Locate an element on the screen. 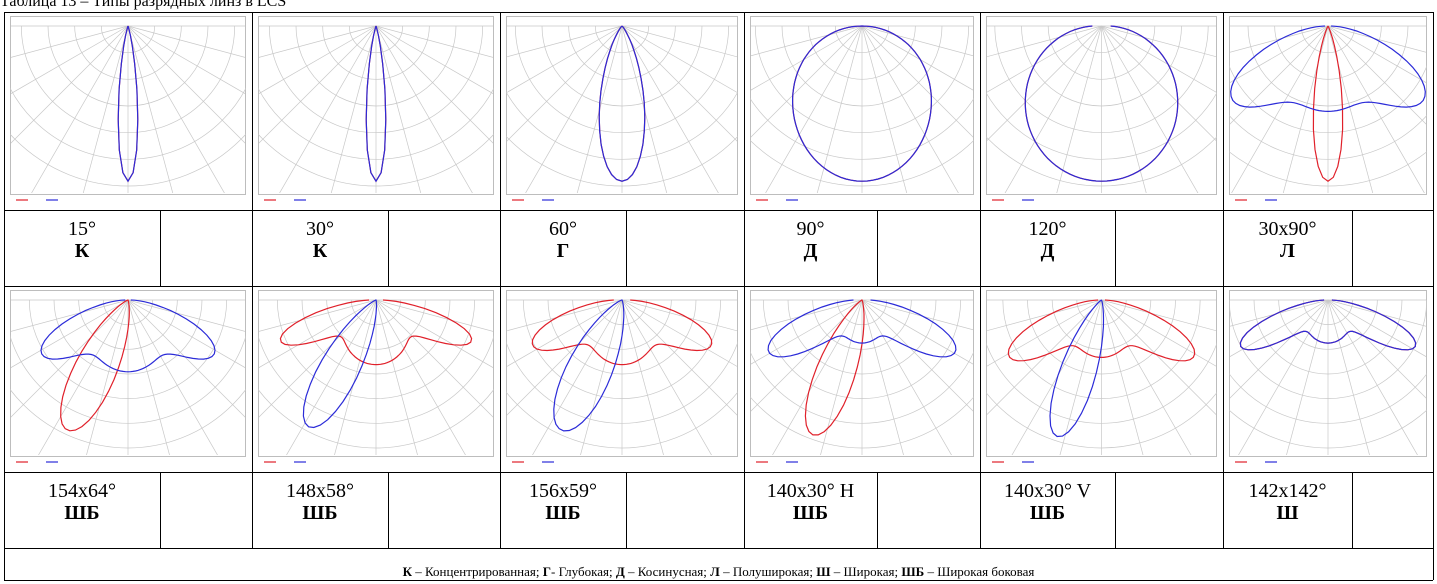 The image size is (1437, 584). legend-abbr: Ш is located at coordinates (823, 571).